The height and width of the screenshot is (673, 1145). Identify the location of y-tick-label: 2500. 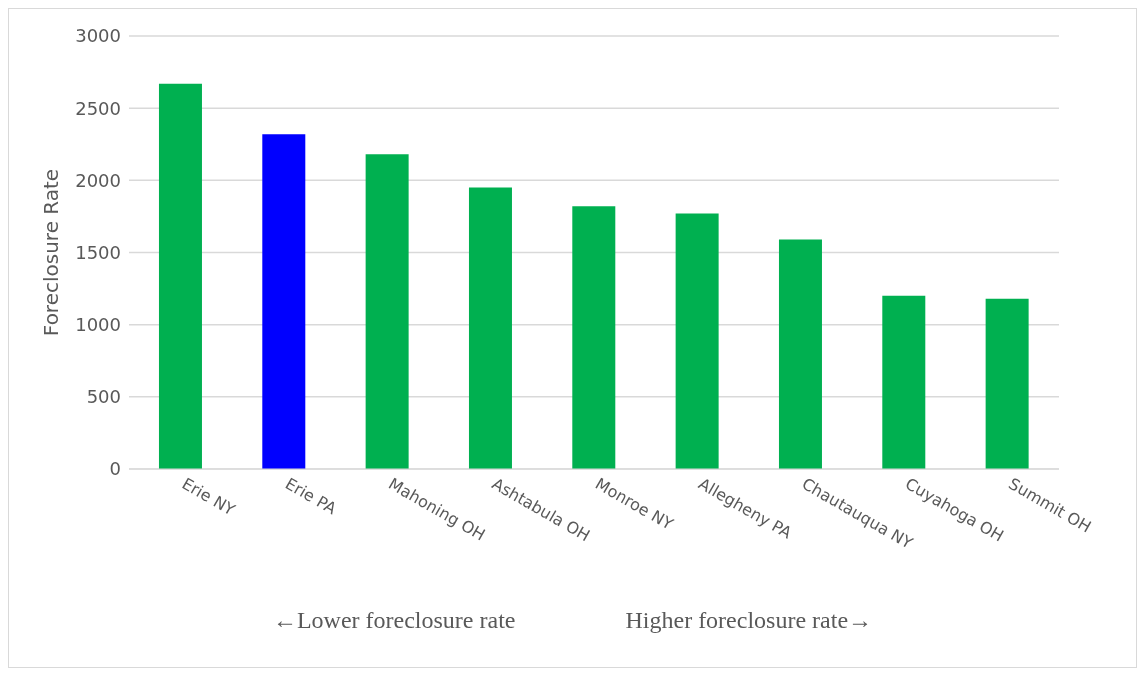
(98, 108).